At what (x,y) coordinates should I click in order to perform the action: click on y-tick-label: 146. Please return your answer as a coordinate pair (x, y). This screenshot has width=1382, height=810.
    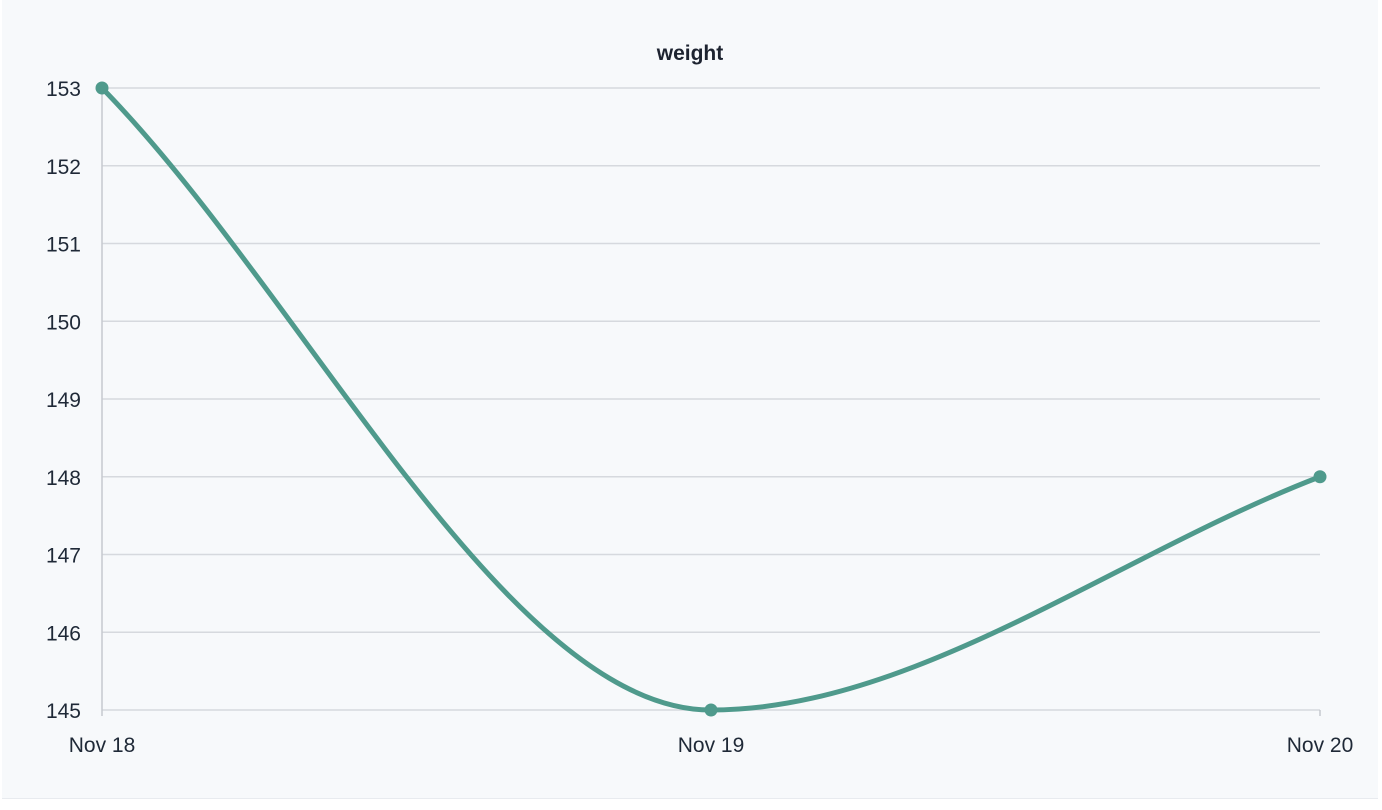
    Looking at the image, I should click on (63, 633).